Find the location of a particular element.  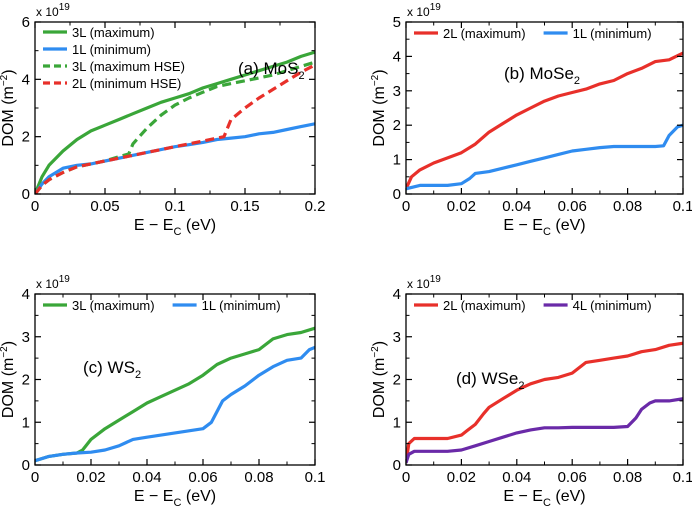

panel-label-main: (b) MoSe is located at coordinates (539, 73).